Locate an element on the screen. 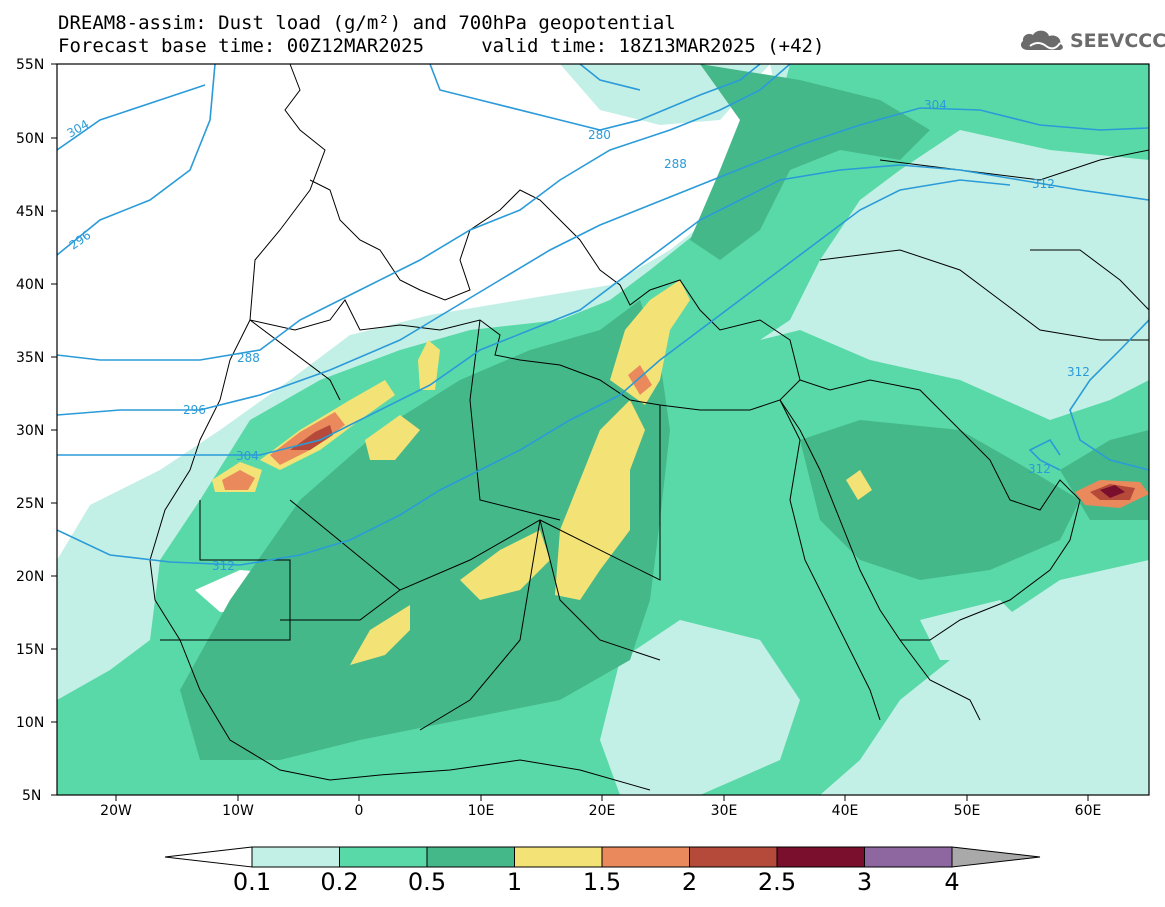  colorbar-label: 1.5 is located at coordinates (602, 882).